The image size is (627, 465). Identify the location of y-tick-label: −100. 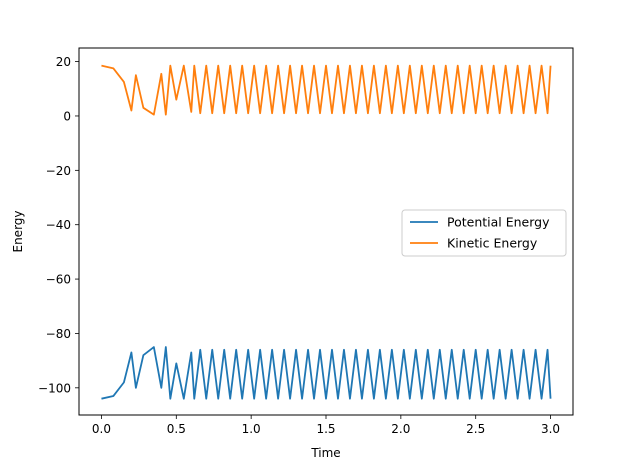
(54, 388).